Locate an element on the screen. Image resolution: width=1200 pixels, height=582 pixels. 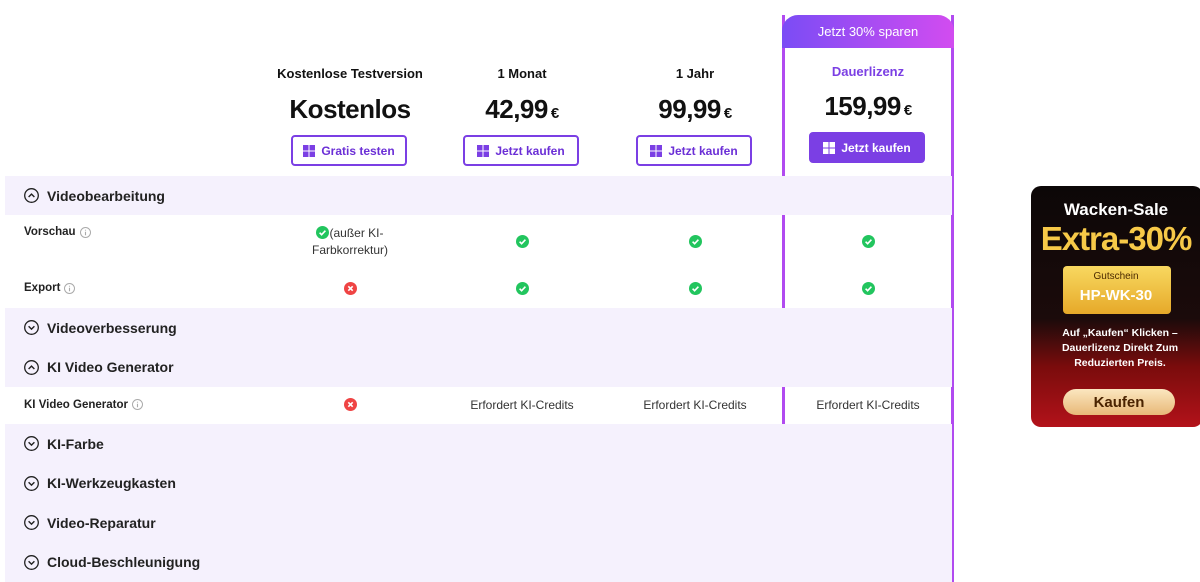
section-header: KI-Werkzeugkasten is located at coordinates (100, 483).